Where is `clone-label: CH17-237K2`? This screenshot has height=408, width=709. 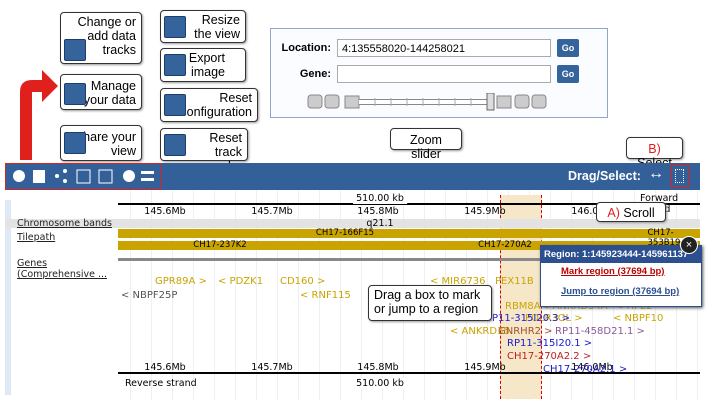
clone-label: CH17-237K2 is located at coordinates (220, 245).